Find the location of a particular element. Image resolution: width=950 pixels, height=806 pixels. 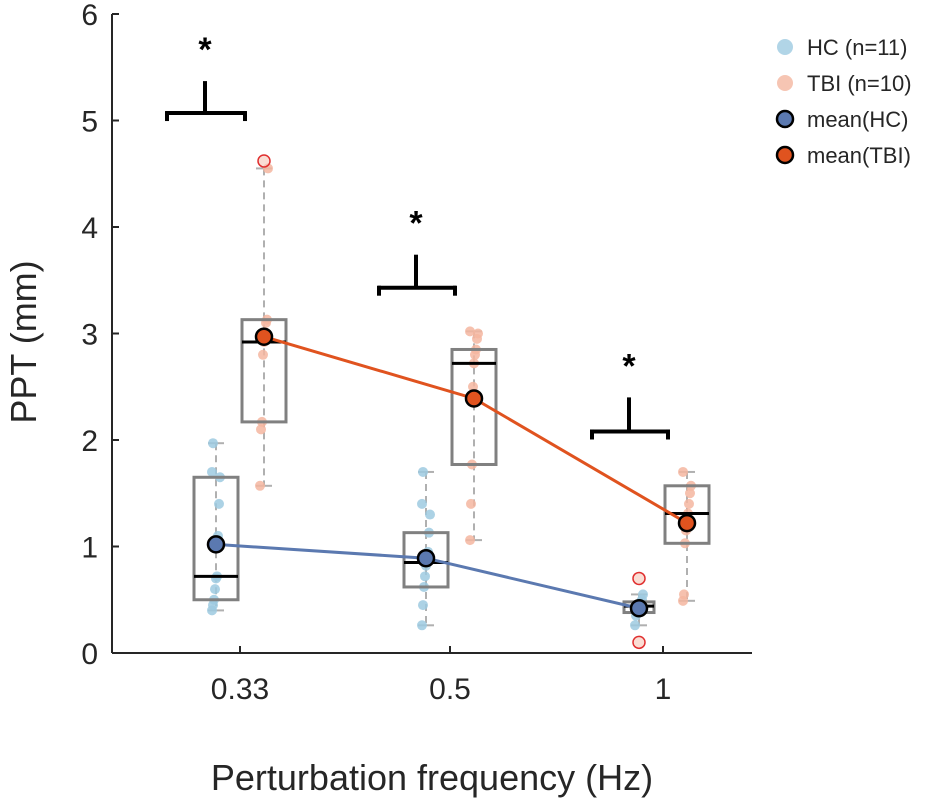

legend-label: HC (n=11) is located at coordinates (857, 47).